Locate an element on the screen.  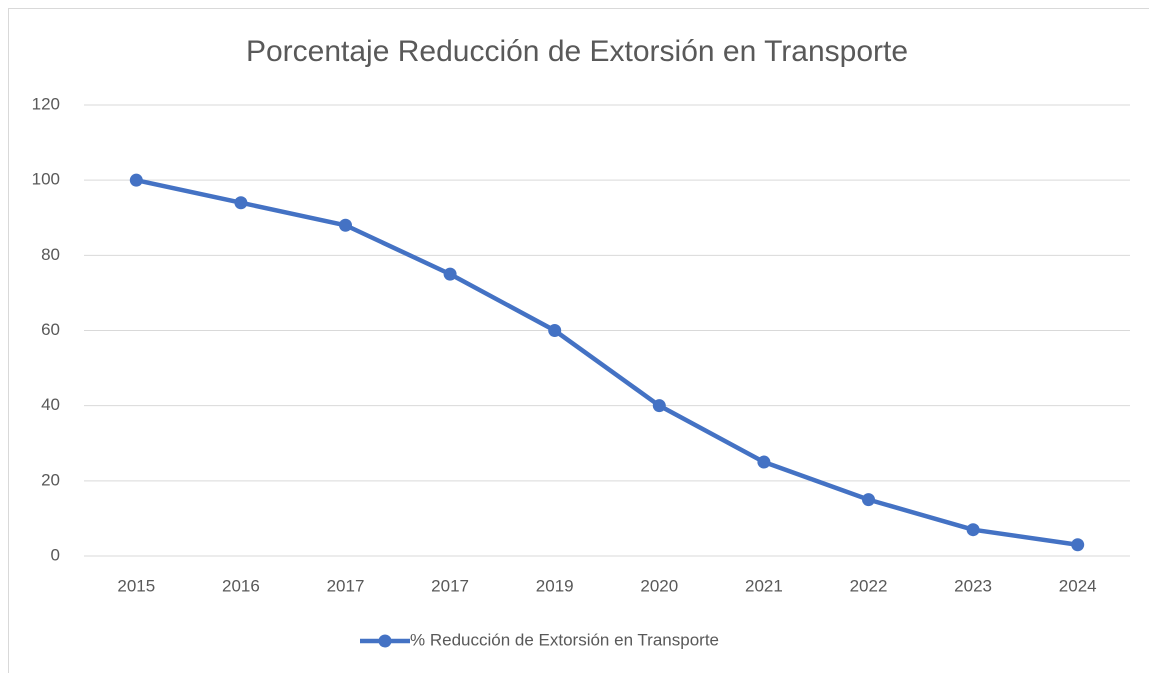
legend-marker is located at coordinates (385, 641).